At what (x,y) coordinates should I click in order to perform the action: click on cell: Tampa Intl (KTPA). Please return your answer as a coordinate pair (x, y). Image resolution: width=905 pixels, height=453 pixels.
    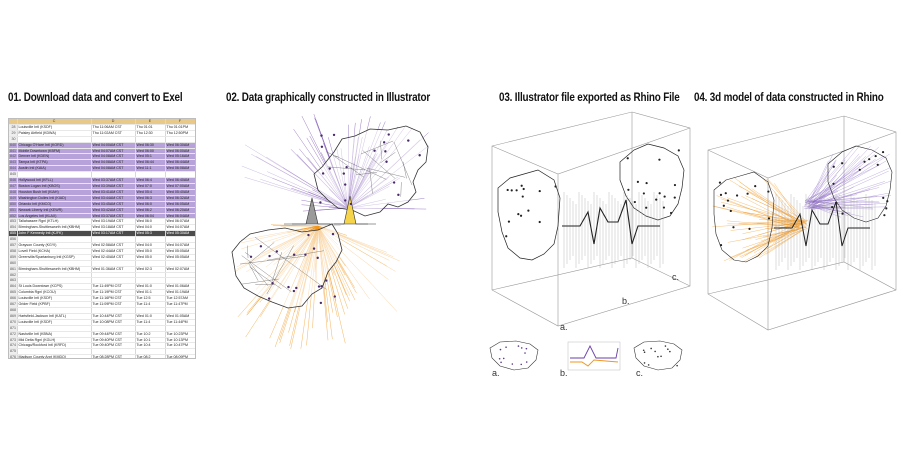
    Looking at the image, I should click on (54, 163).